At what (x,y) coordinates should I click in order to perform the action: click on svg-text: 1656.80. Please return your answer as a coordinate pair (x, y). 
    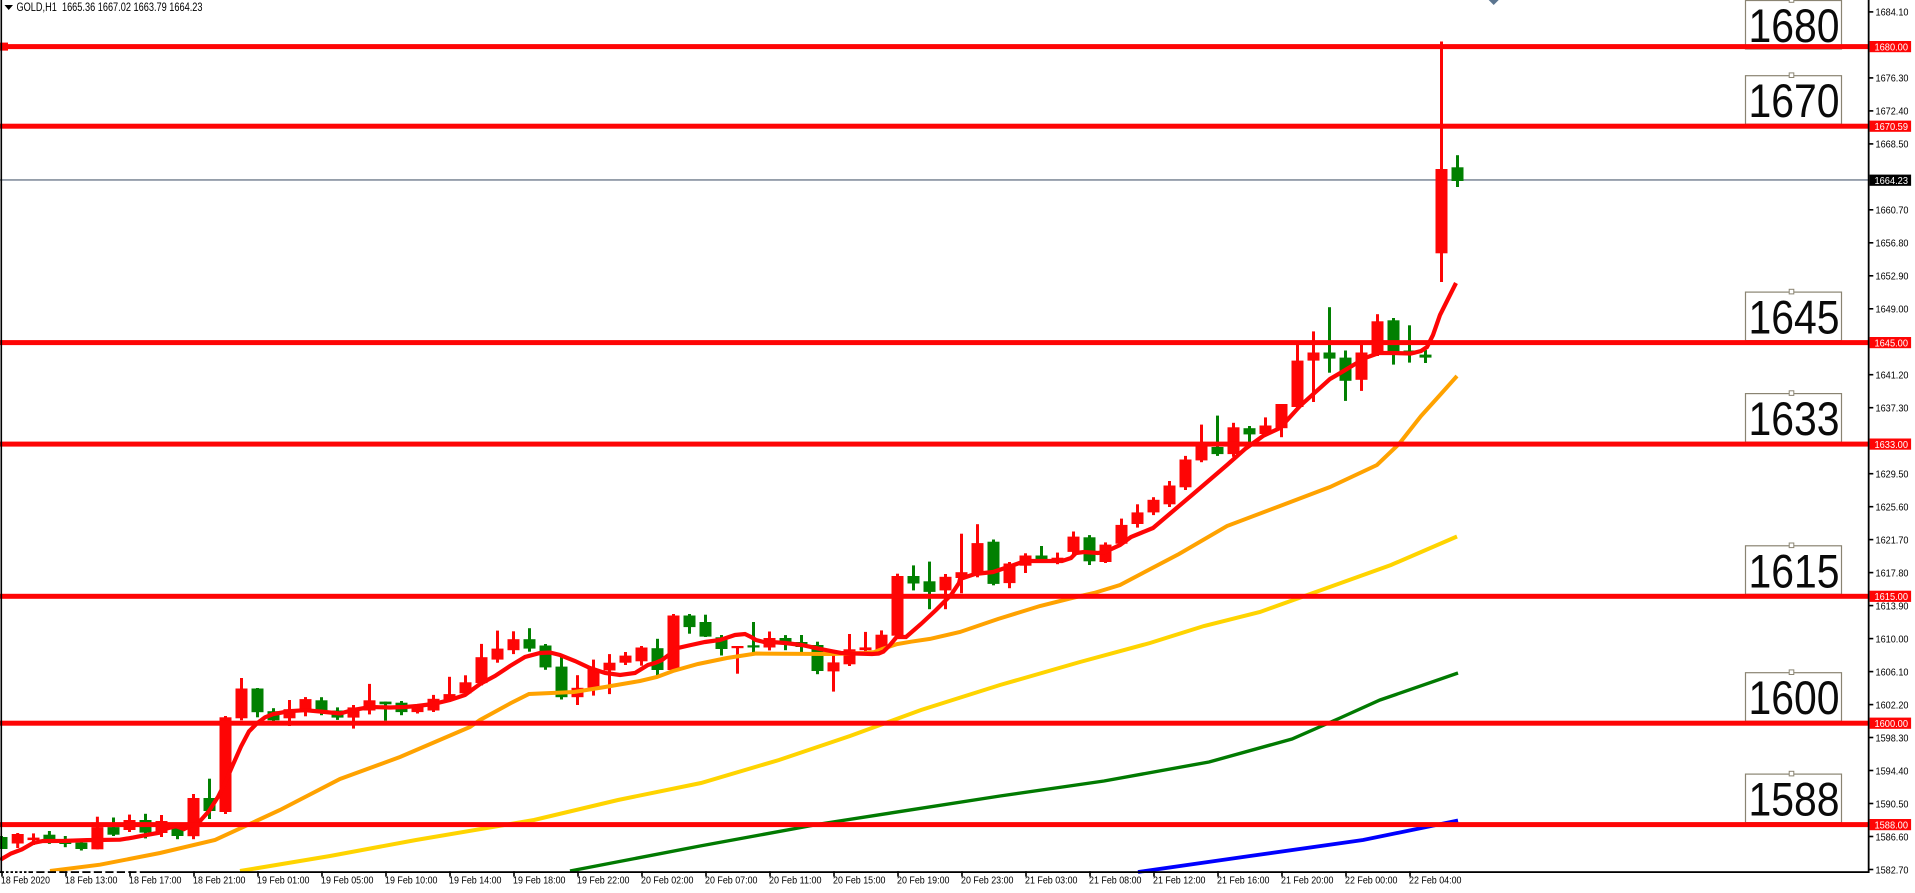
    Looking at the image, I should click on (1892, 244).